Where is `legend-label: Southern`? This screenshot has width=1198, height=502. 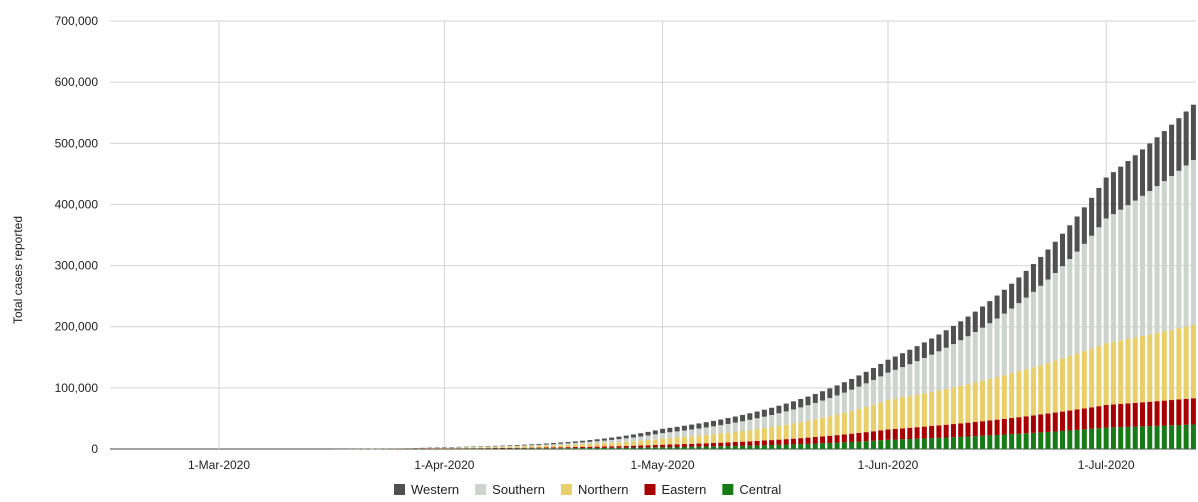
legend-label: Southern is located at coordinates (518, 489).